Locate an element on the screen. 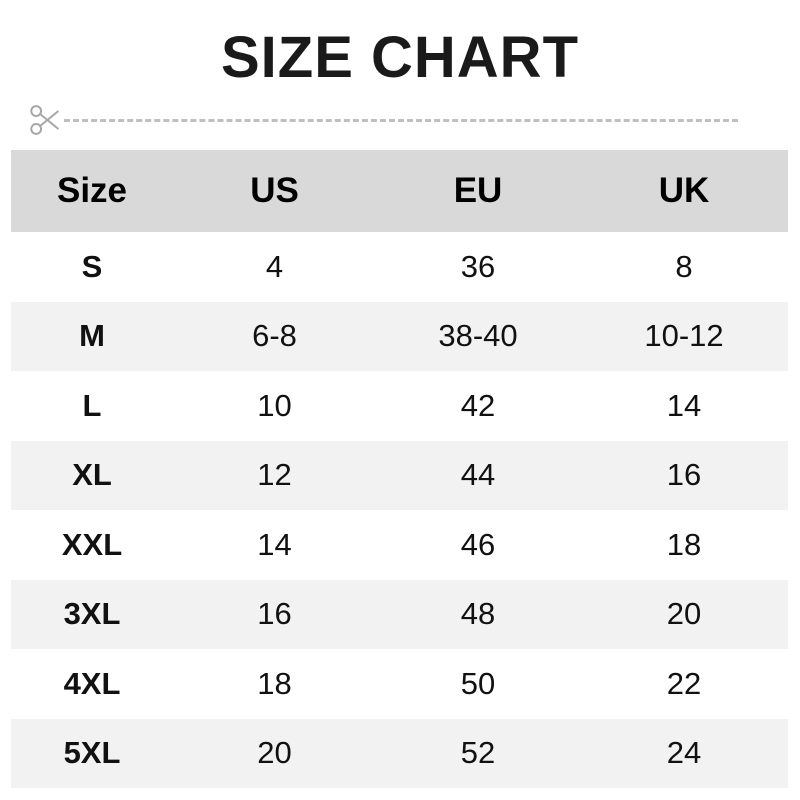 The width and height of the screenshot is (800, 800). cell-eu: 38-40 is located at coordinates (478, 336).